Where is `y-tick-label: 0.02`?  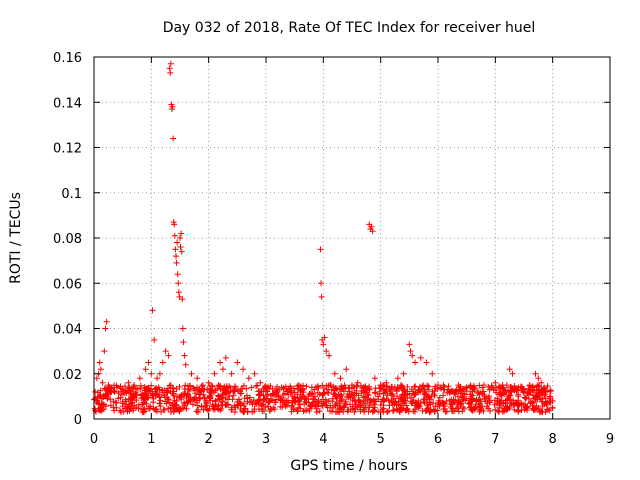
y-tick-label: 0.02 is located at coordinates (67, 375).